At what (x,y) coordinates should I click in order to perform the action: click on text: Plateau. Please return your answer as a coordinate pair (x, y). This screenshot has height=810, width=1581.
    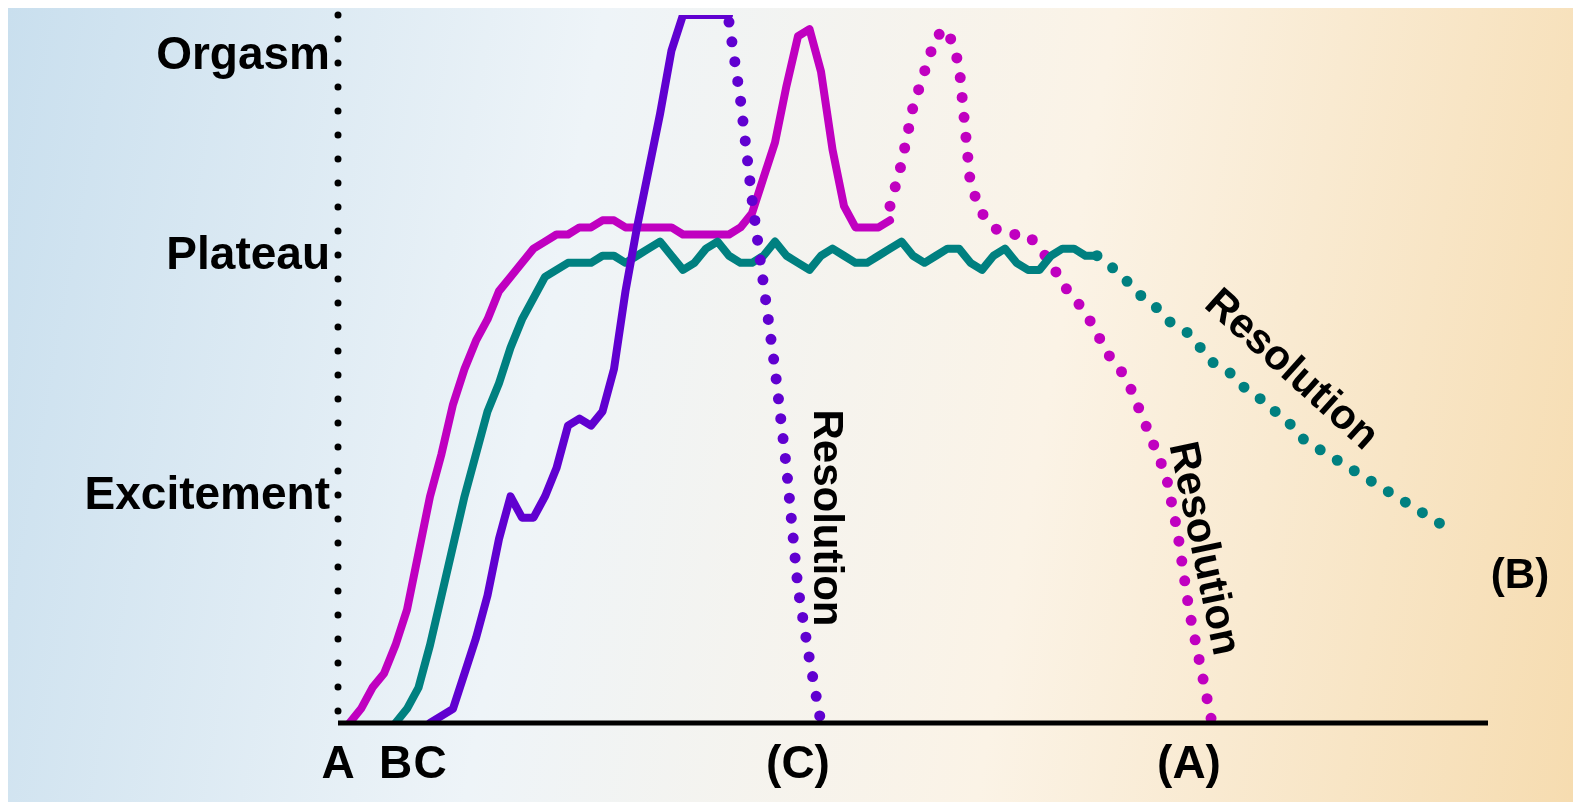
    Looking at the image, I should click on (248, 253).